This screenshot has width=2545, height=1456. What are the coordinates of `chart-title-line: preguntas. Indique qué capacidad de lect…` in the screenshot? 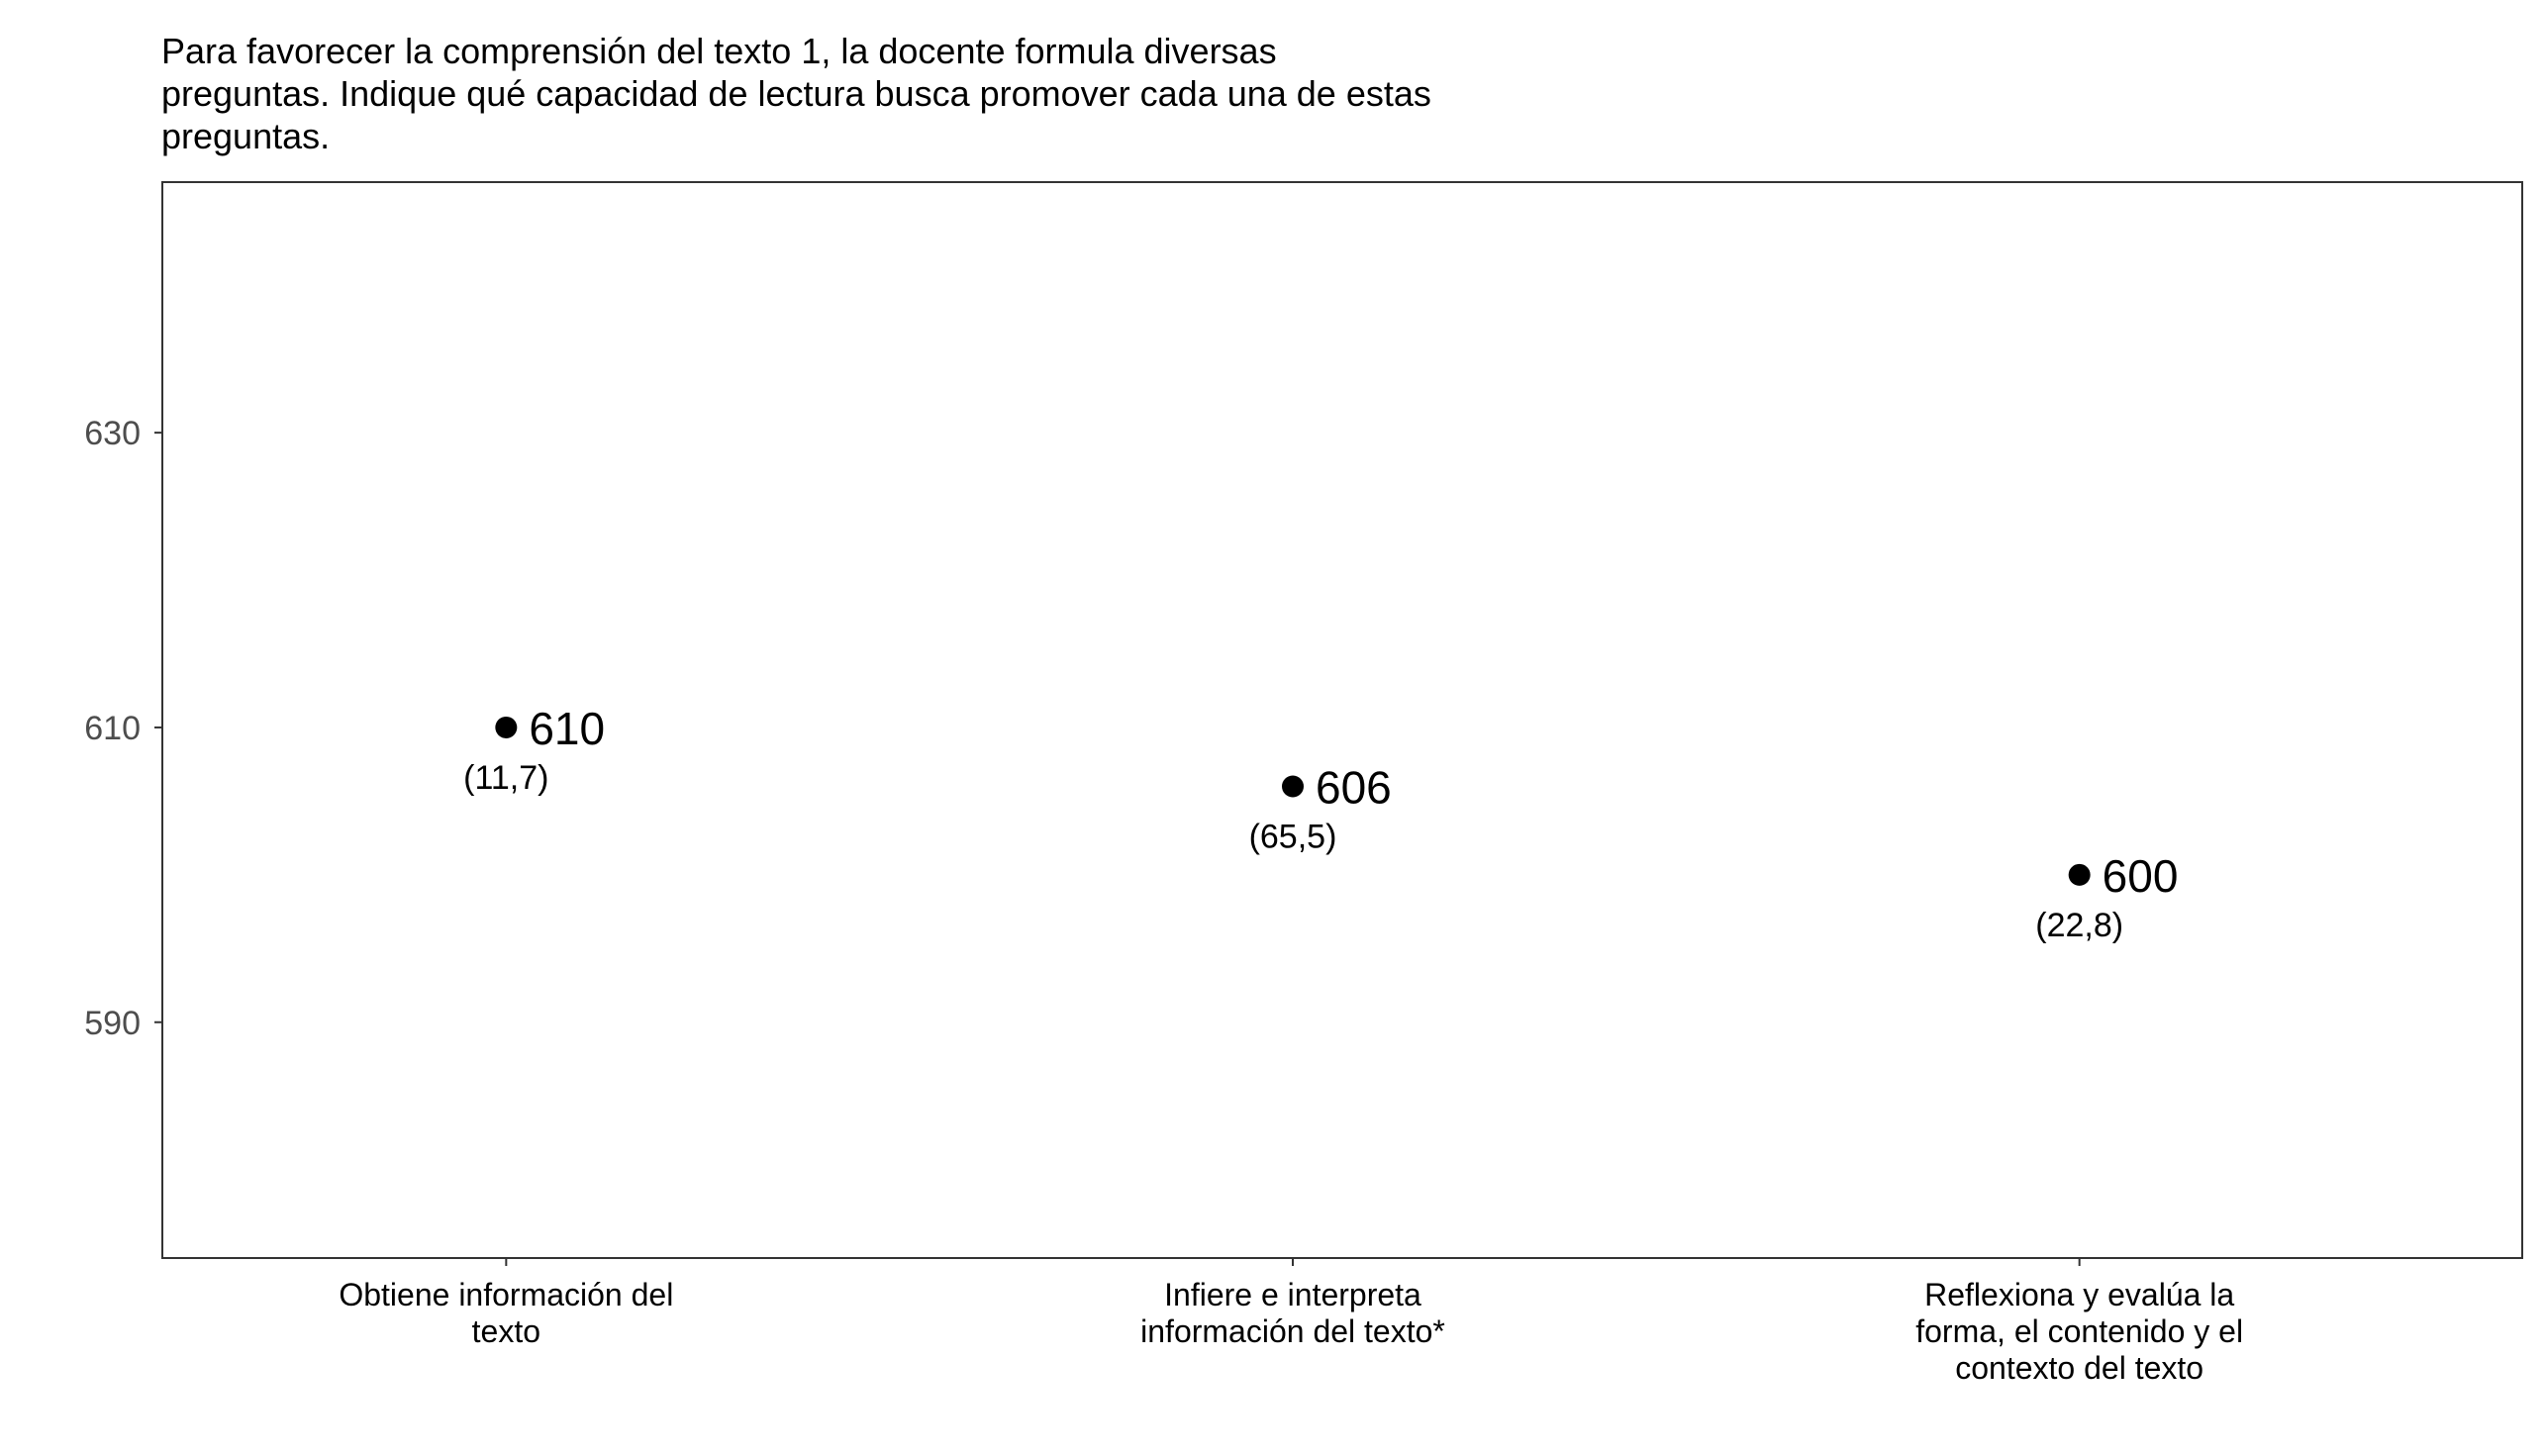 It's located at (796, 93).